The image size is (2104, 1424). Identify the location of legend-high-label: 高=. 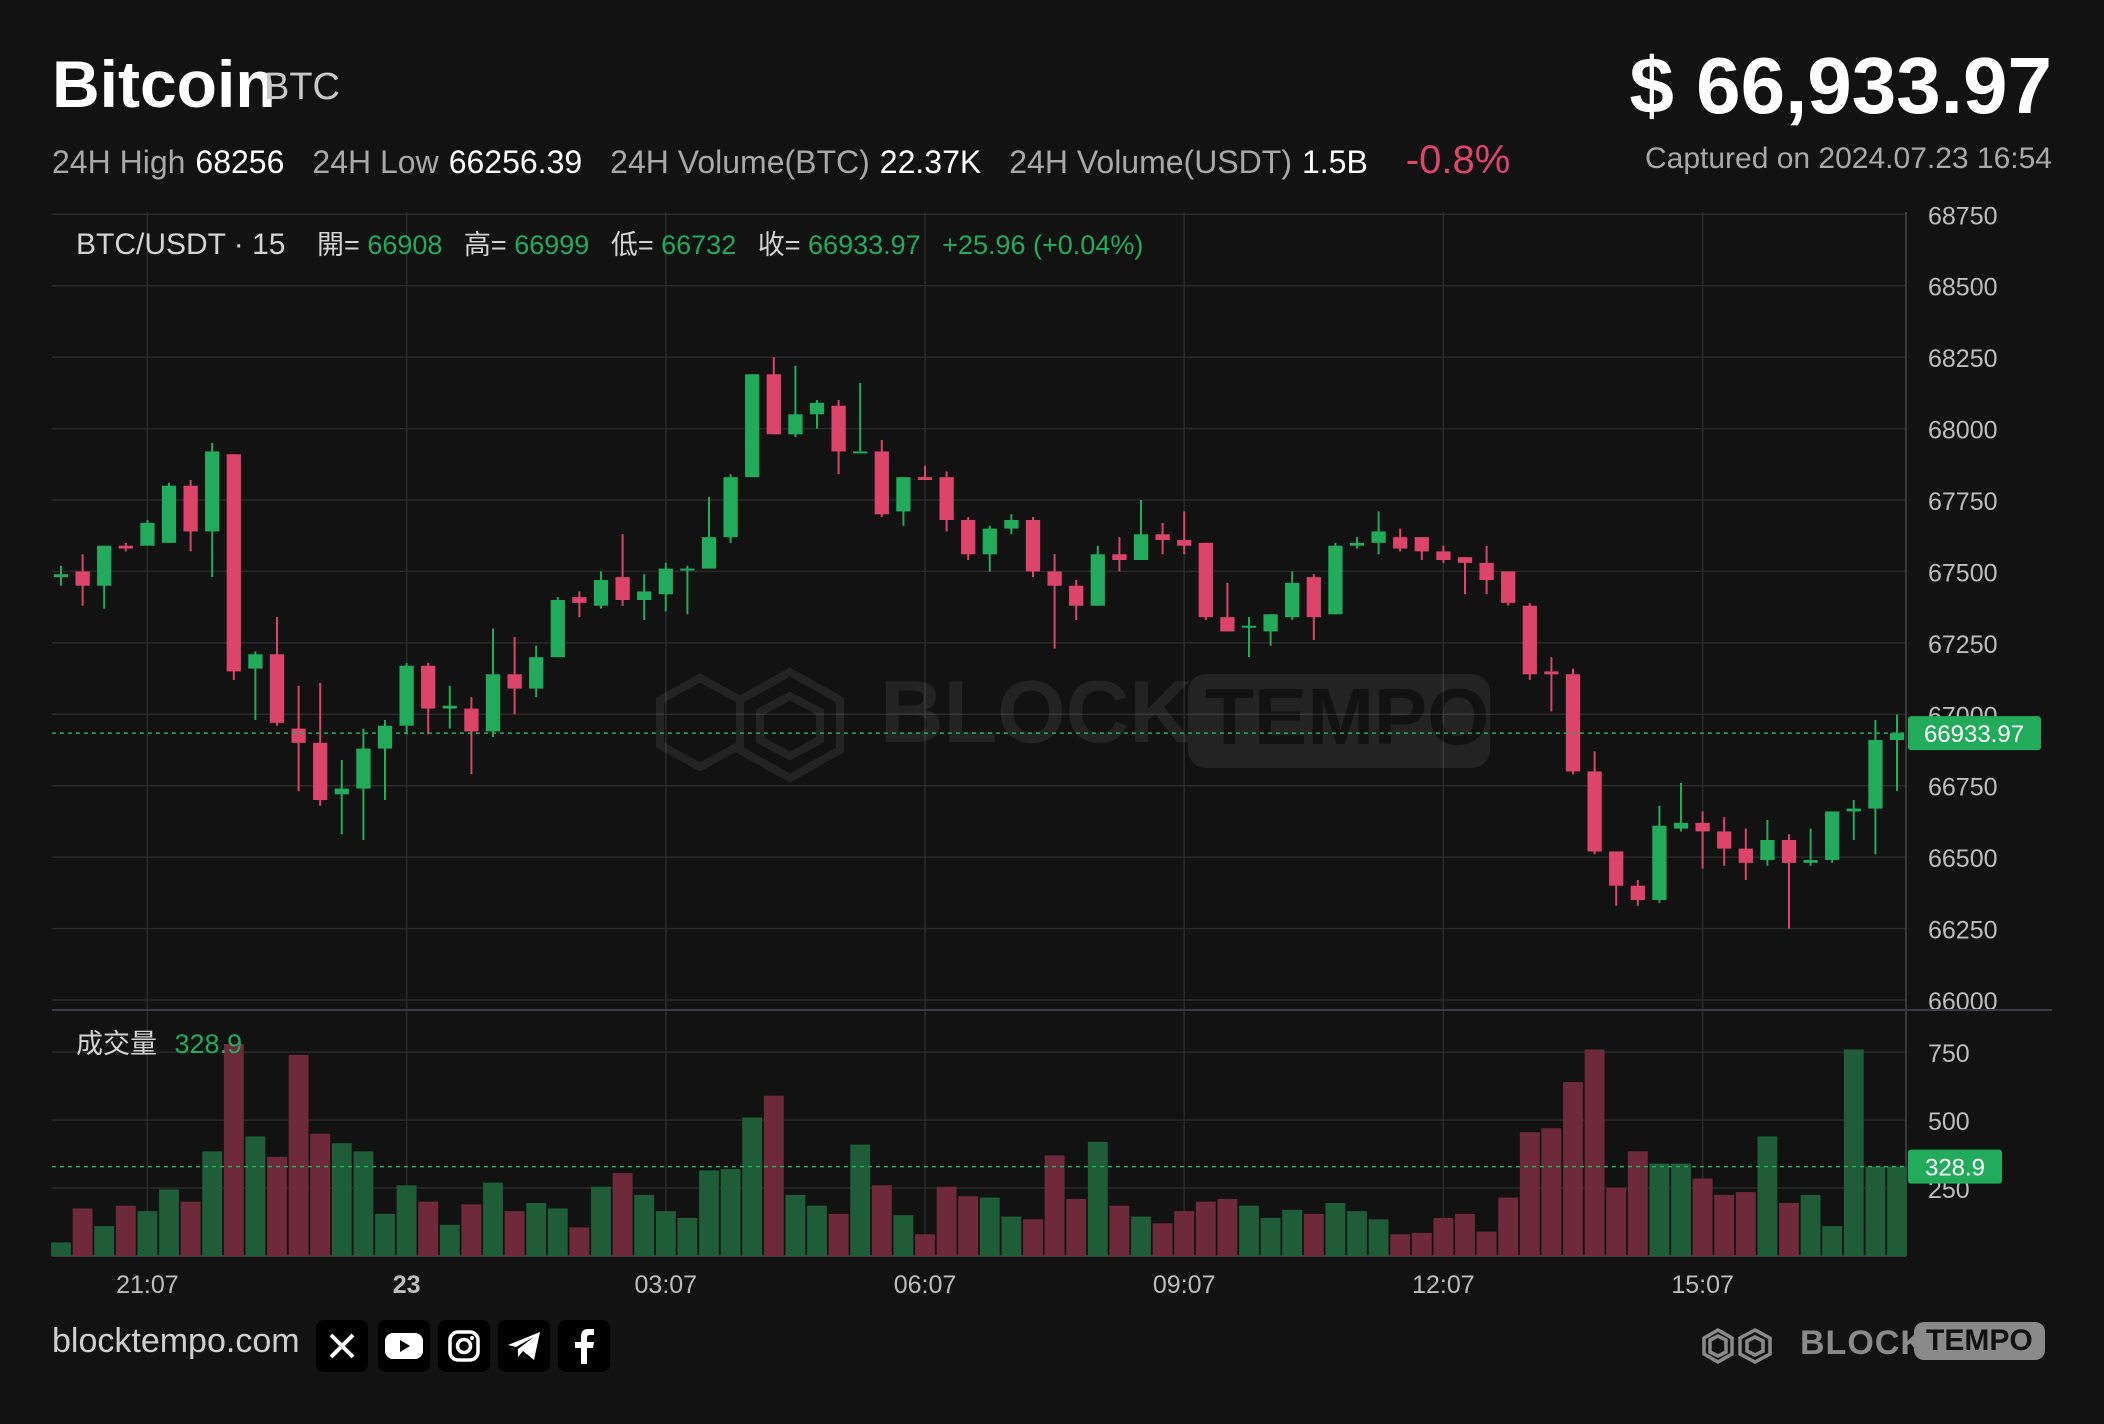
(485, 245).